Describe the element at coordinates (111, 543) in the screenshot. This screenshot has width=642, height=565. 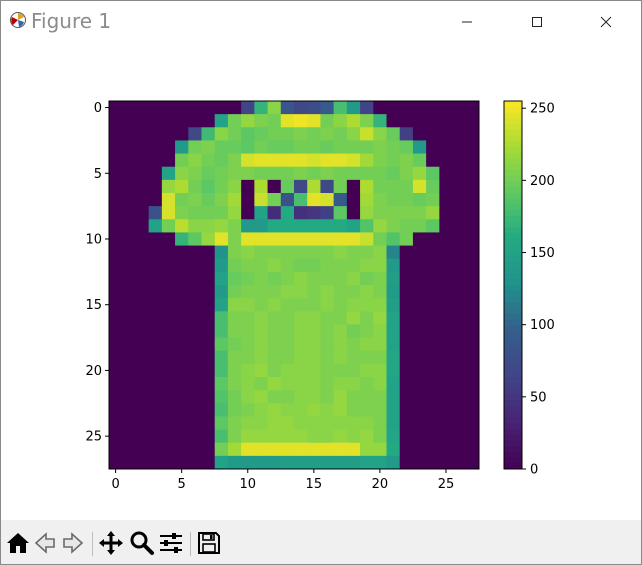
I see `pan-button` at that location.